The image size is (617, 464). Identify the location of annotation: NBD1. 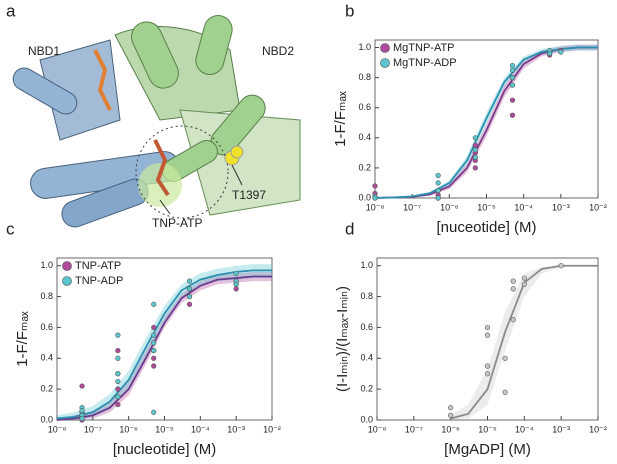
(44, 51).